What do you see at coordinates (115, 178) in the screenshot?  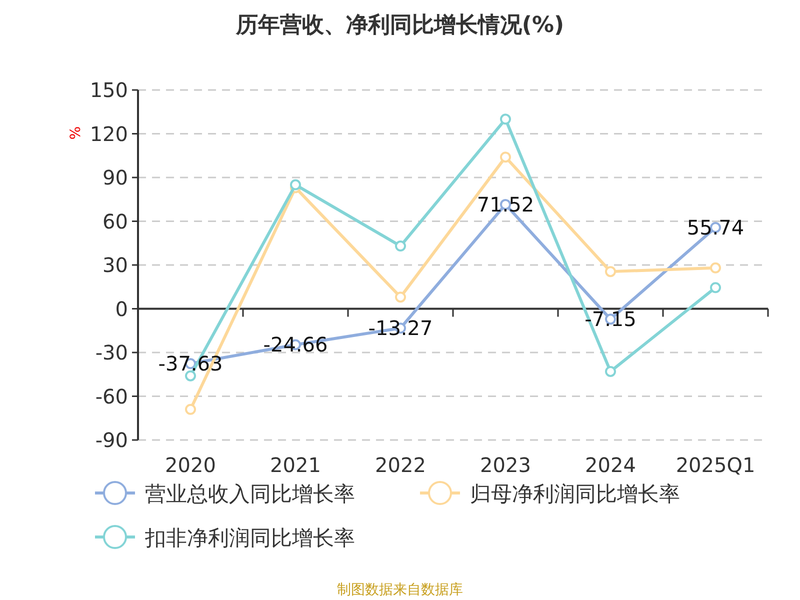 I see `y-tick-label: 90` at bounding box center [115, 178].